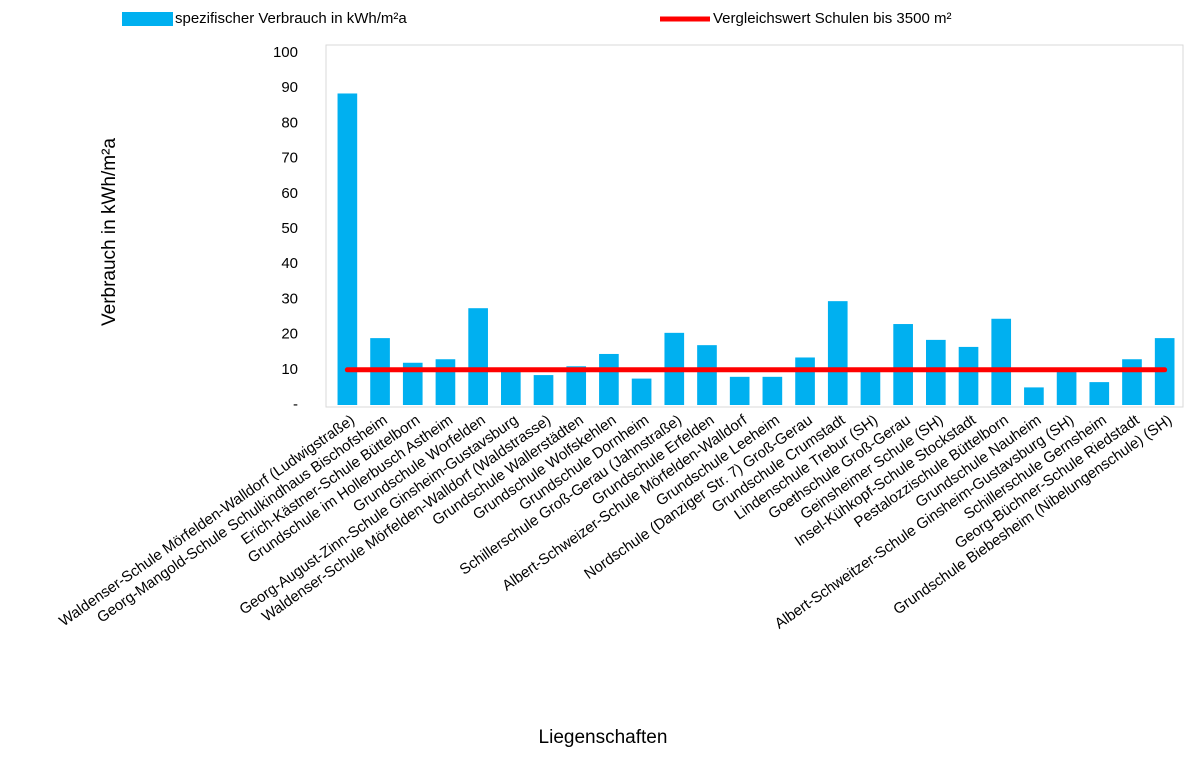 This screenshot has height=767, width=1185. I want to click on legend-label: Vergleichswert Schulen bis 3500 m², so click(832, 18).